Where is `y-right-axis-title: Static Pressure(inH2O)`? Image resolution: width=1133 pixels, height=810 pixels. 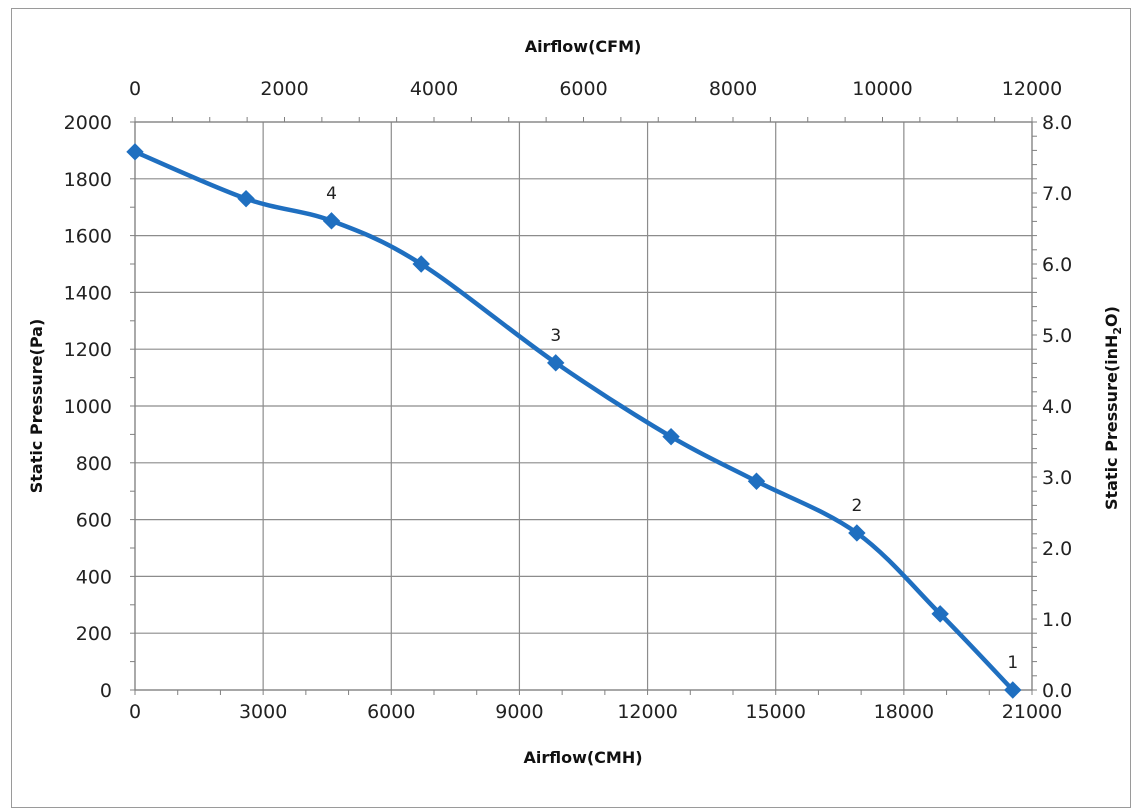 y-right-axis-title: Static Pressure(inH2O) is located at coordinates (1113, 408).